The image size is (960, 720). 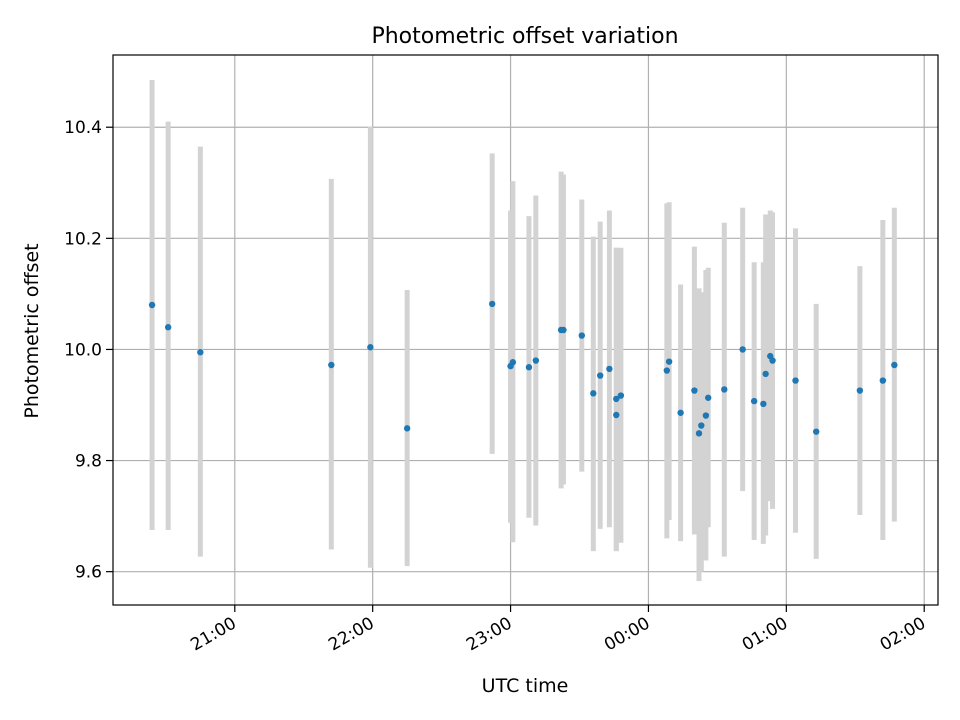 I want to click on y-tick-label: 10.2, so click(x=83, y=239).